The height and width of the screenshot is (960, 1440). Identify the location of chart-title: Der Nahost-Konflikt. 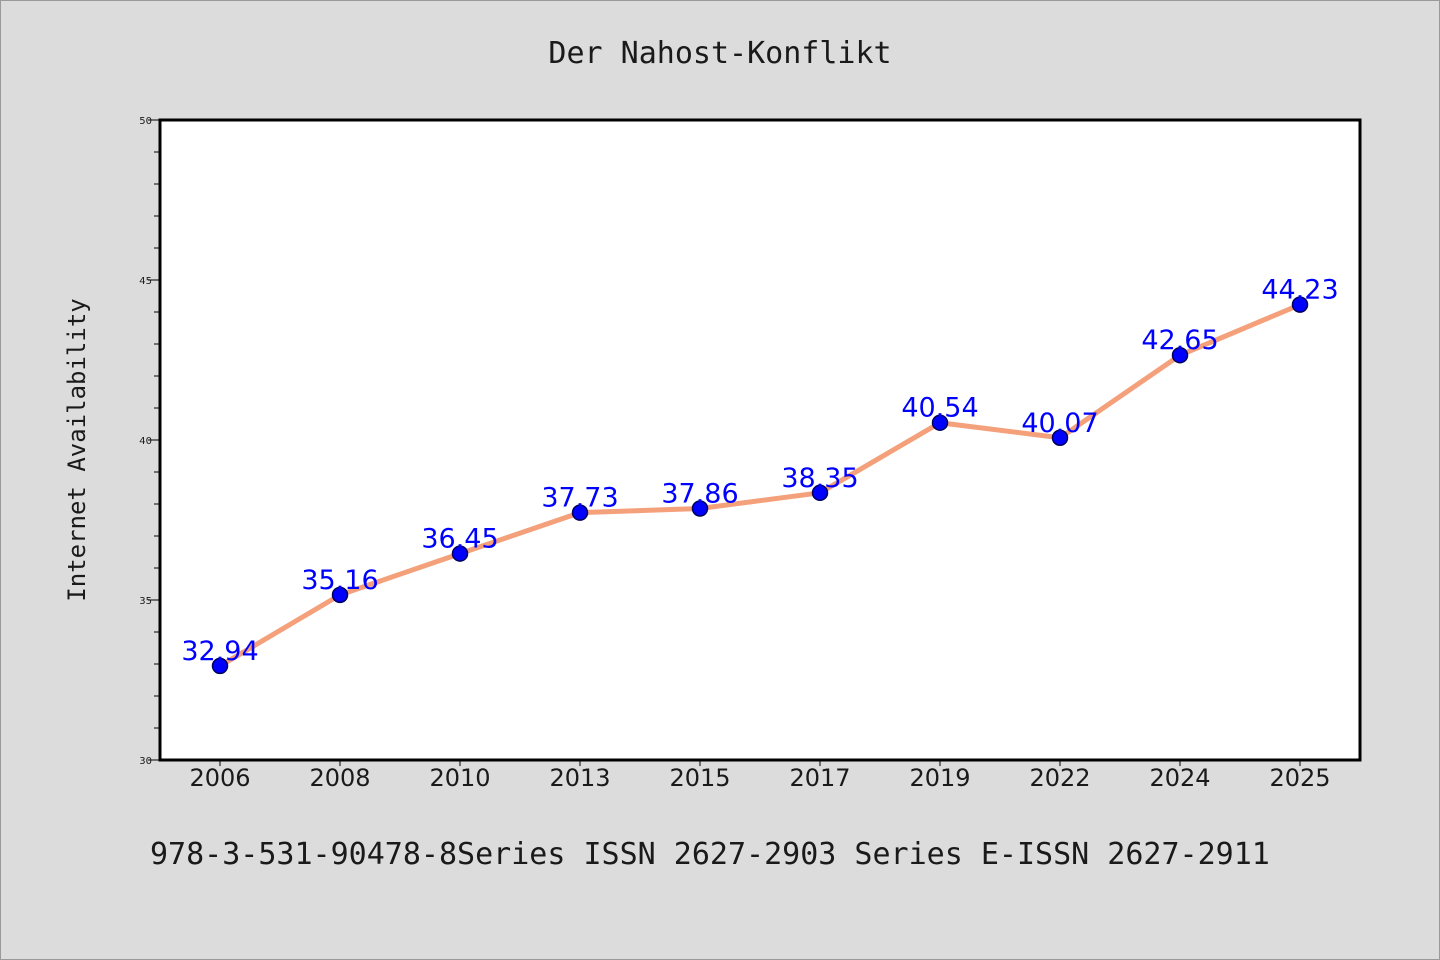
(719, 53).